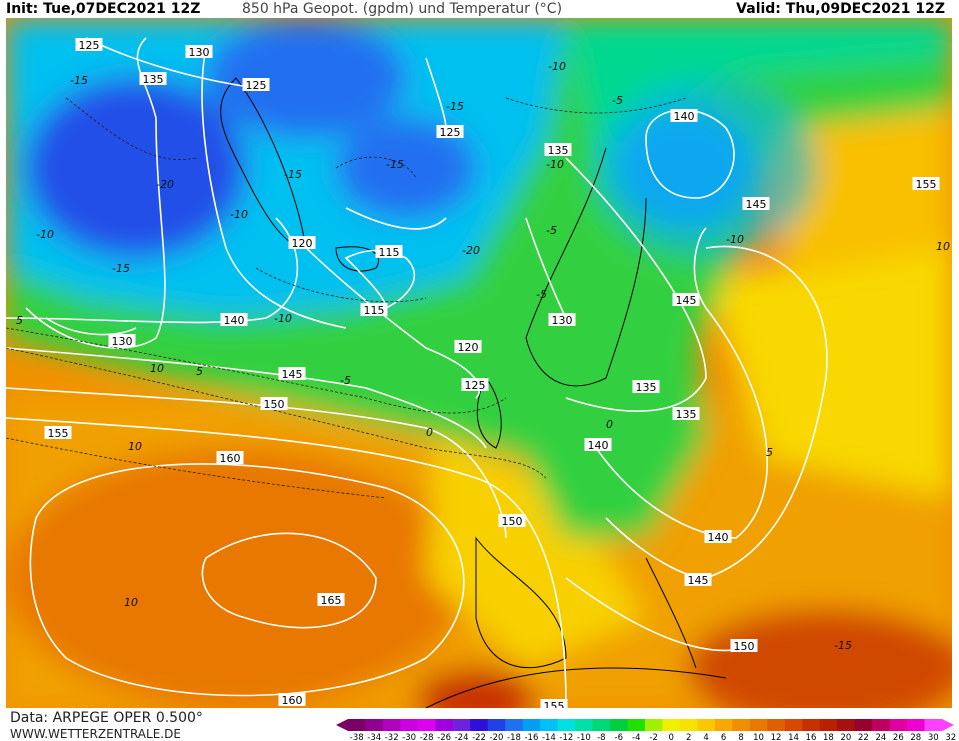 Image resolution: width=959 pixels, height=741 pixels. I want to click on colorbar-tick-label: -30, so click(409, 736).